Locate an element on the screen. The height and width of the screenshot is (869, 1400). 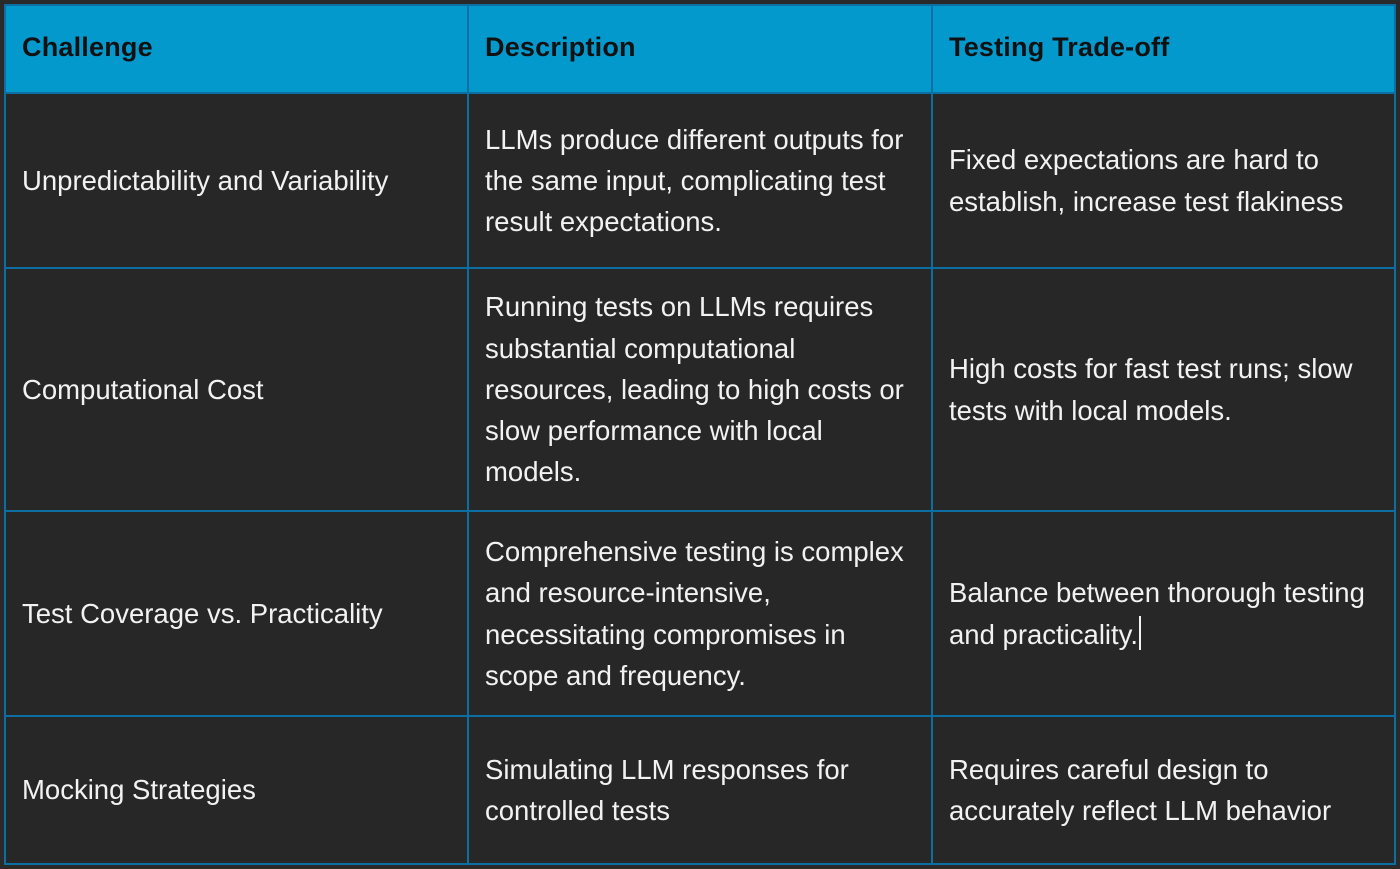
column-header-description: Description is located at coordinates (700, 49).